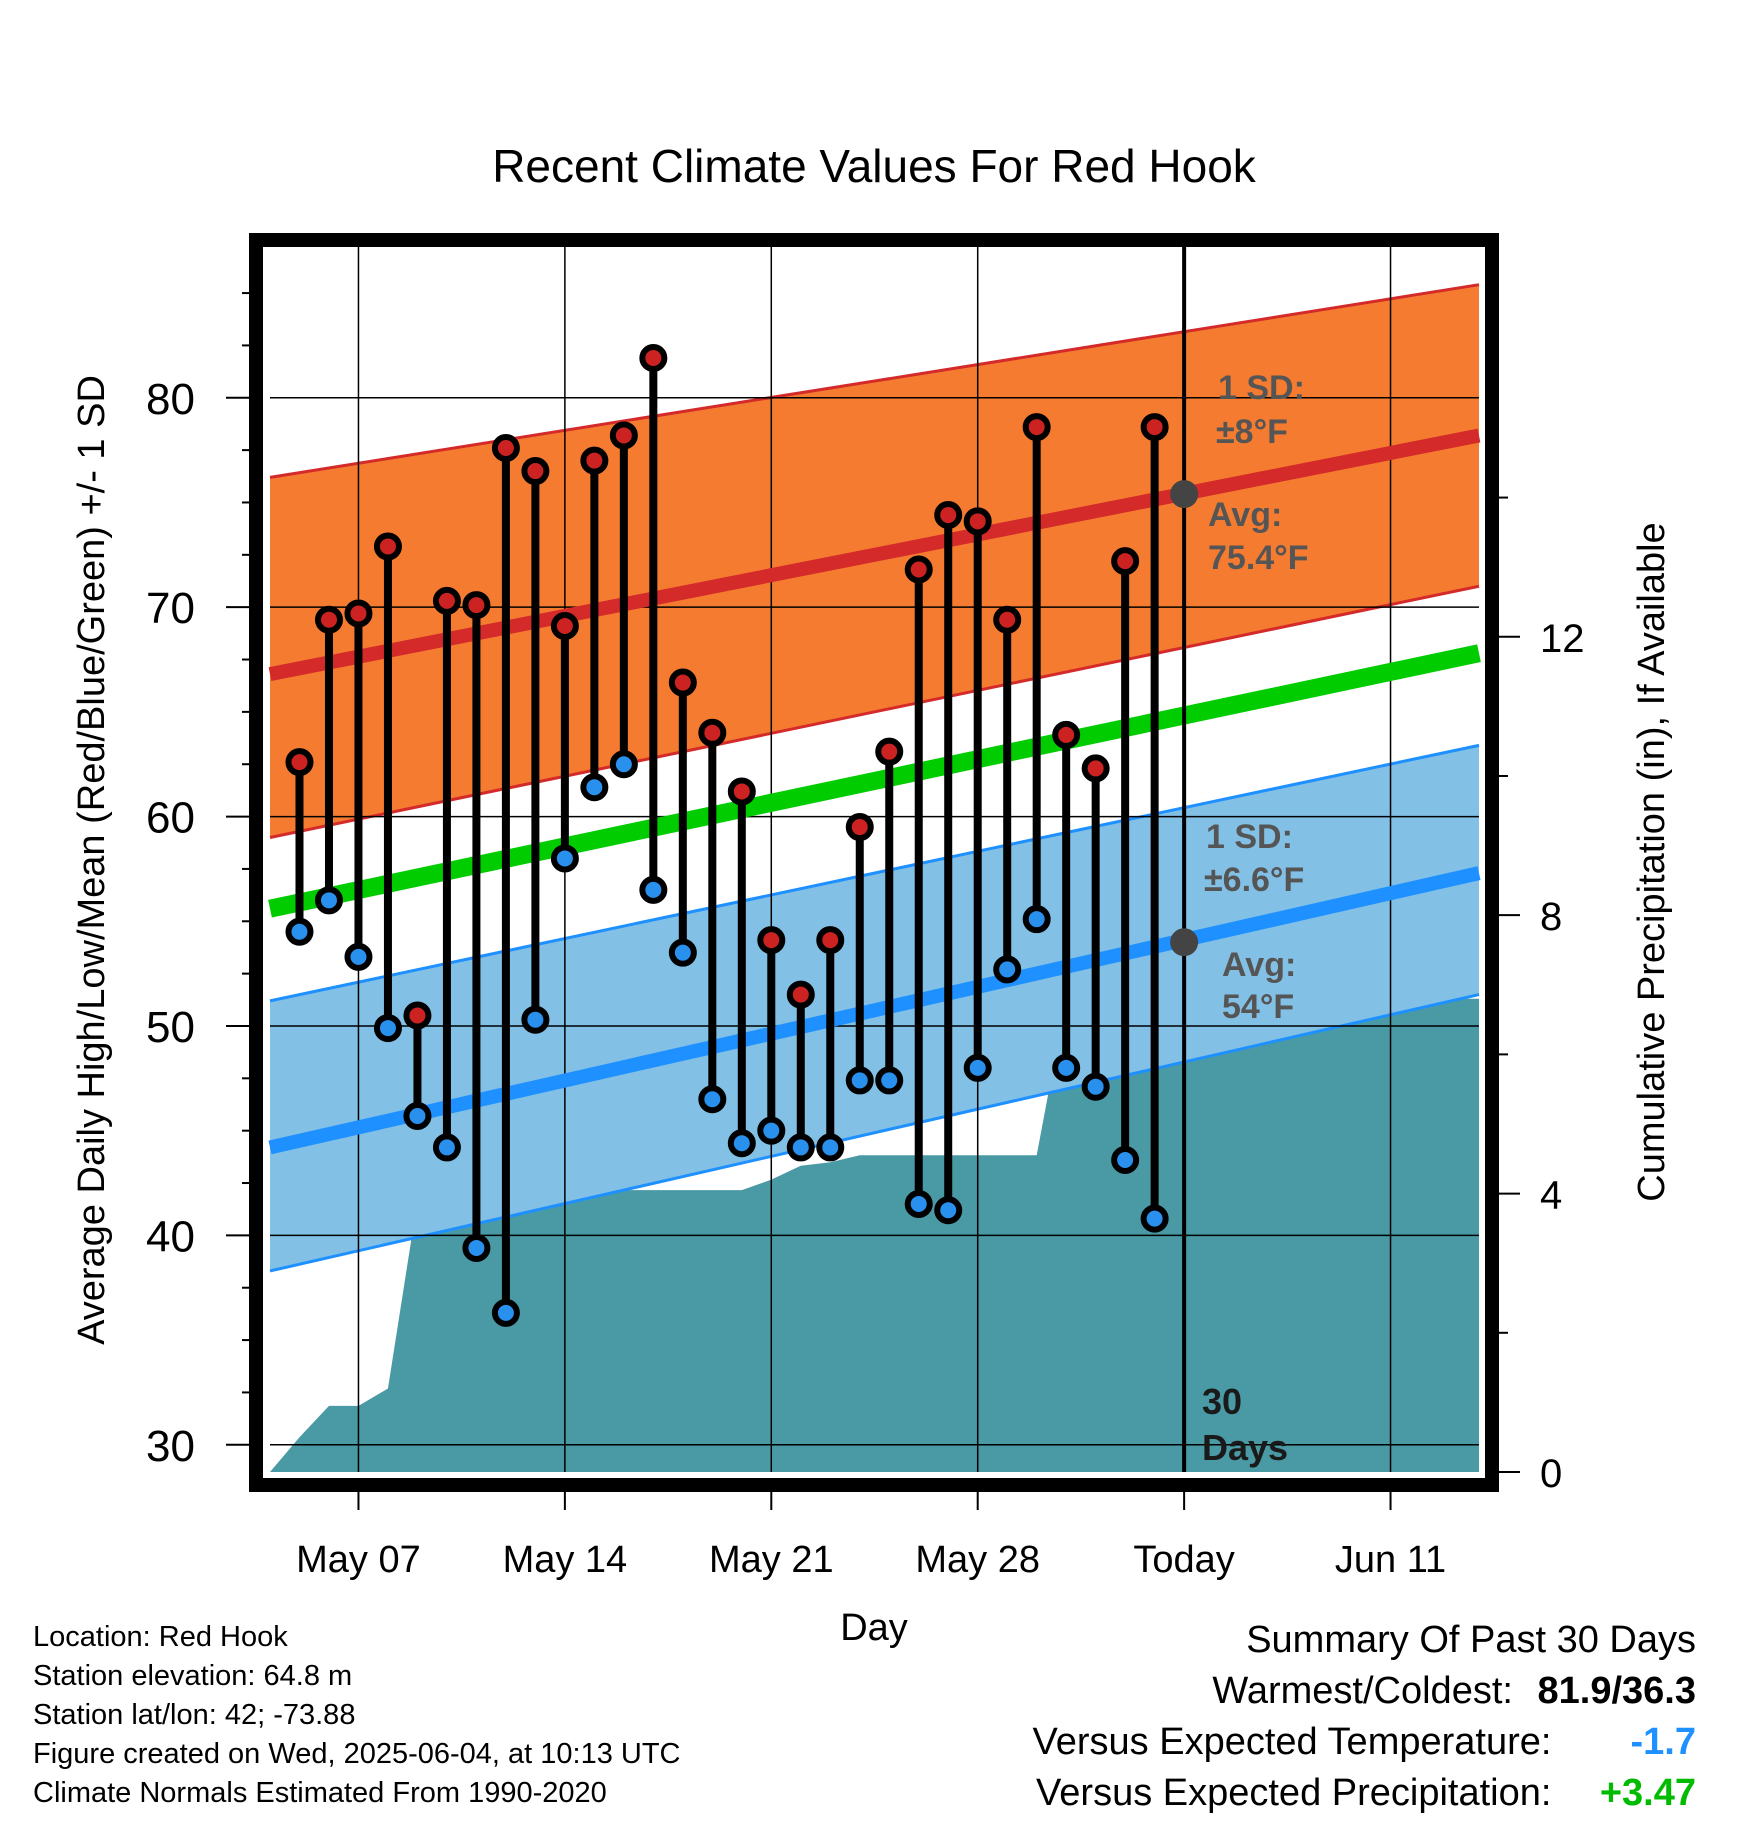  I want to click on avg-low-line, so click(874, 1010).